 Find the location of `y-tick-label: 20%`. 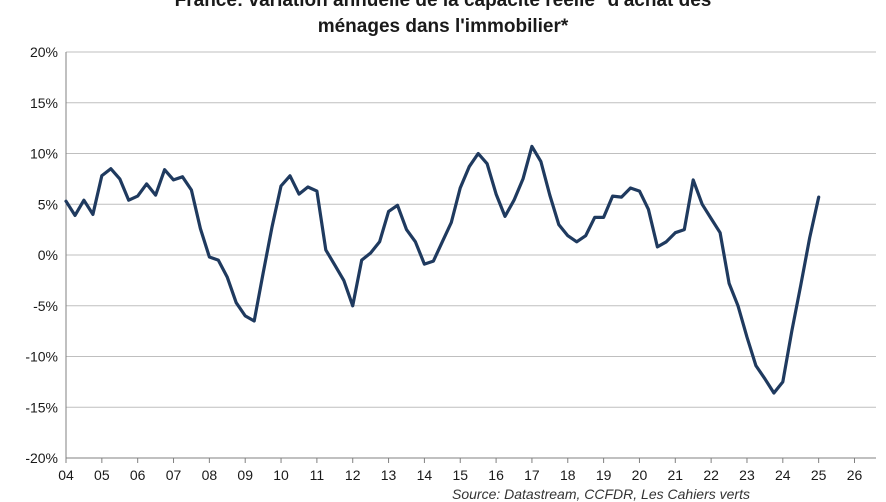

y-tick-label: 20% is located at coordinates (44, 52).